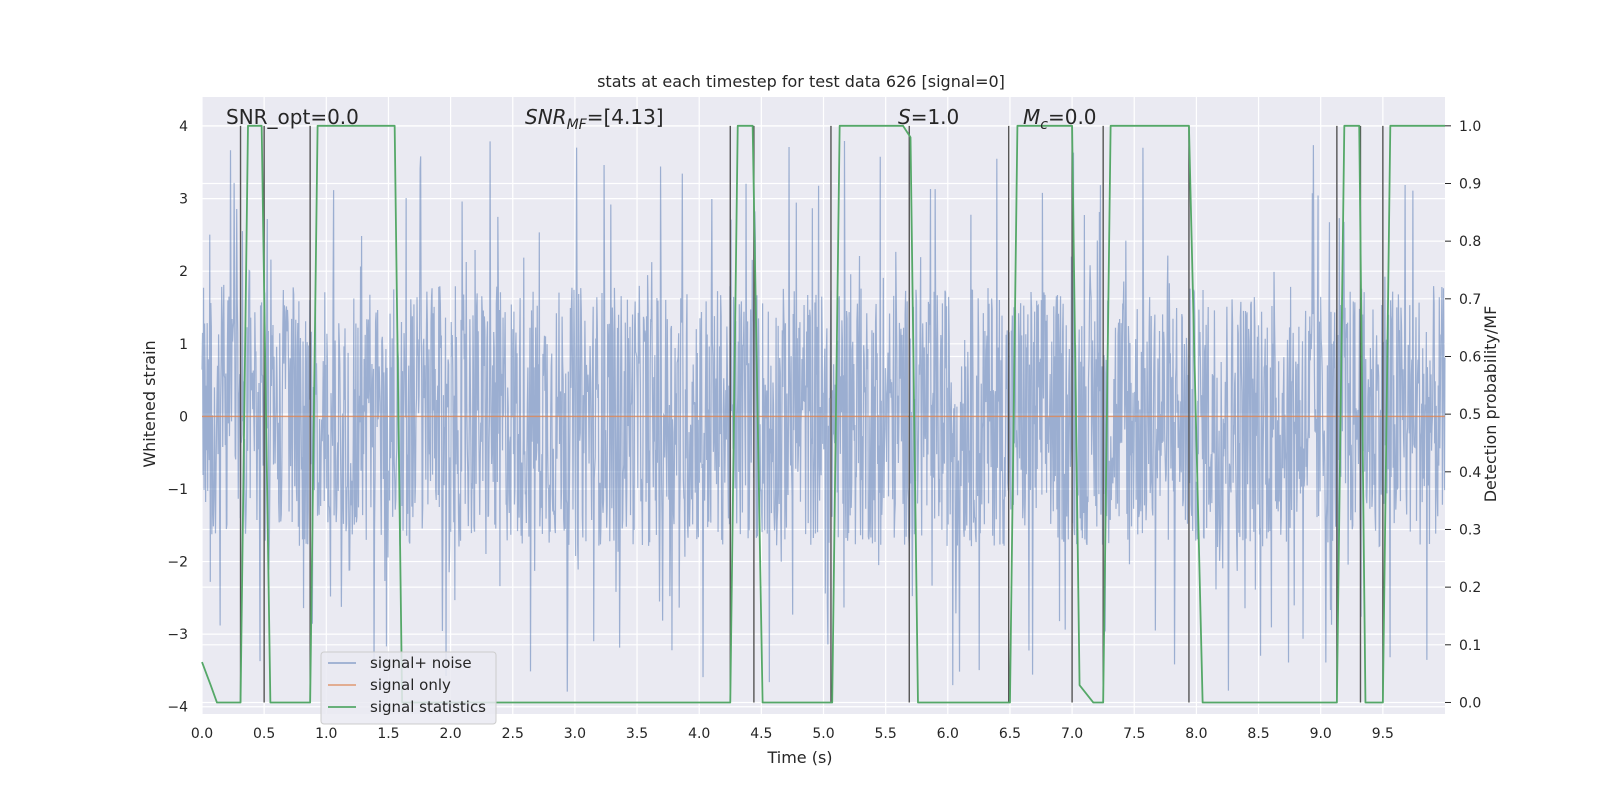 The height and width of the screenshot is (800, 1600). Describe the element at coordinates (1470, 242) in the screenshot. I see `y-right-tick-label: 0.8` at that location.